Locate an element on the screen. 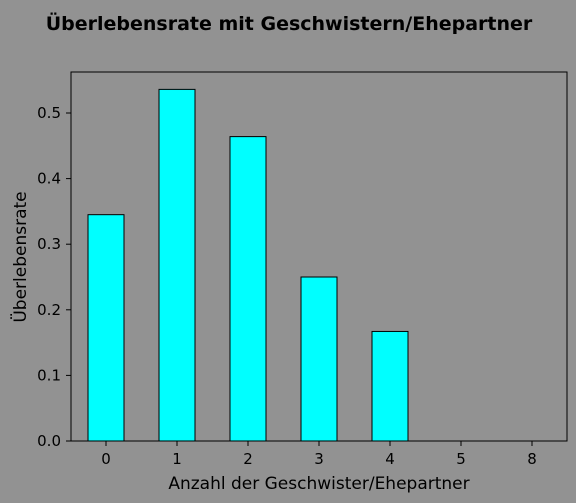 The width and height of the screenshot is (576, 503). x-tick-label-2: 2 is located at coordinates (248, 459).